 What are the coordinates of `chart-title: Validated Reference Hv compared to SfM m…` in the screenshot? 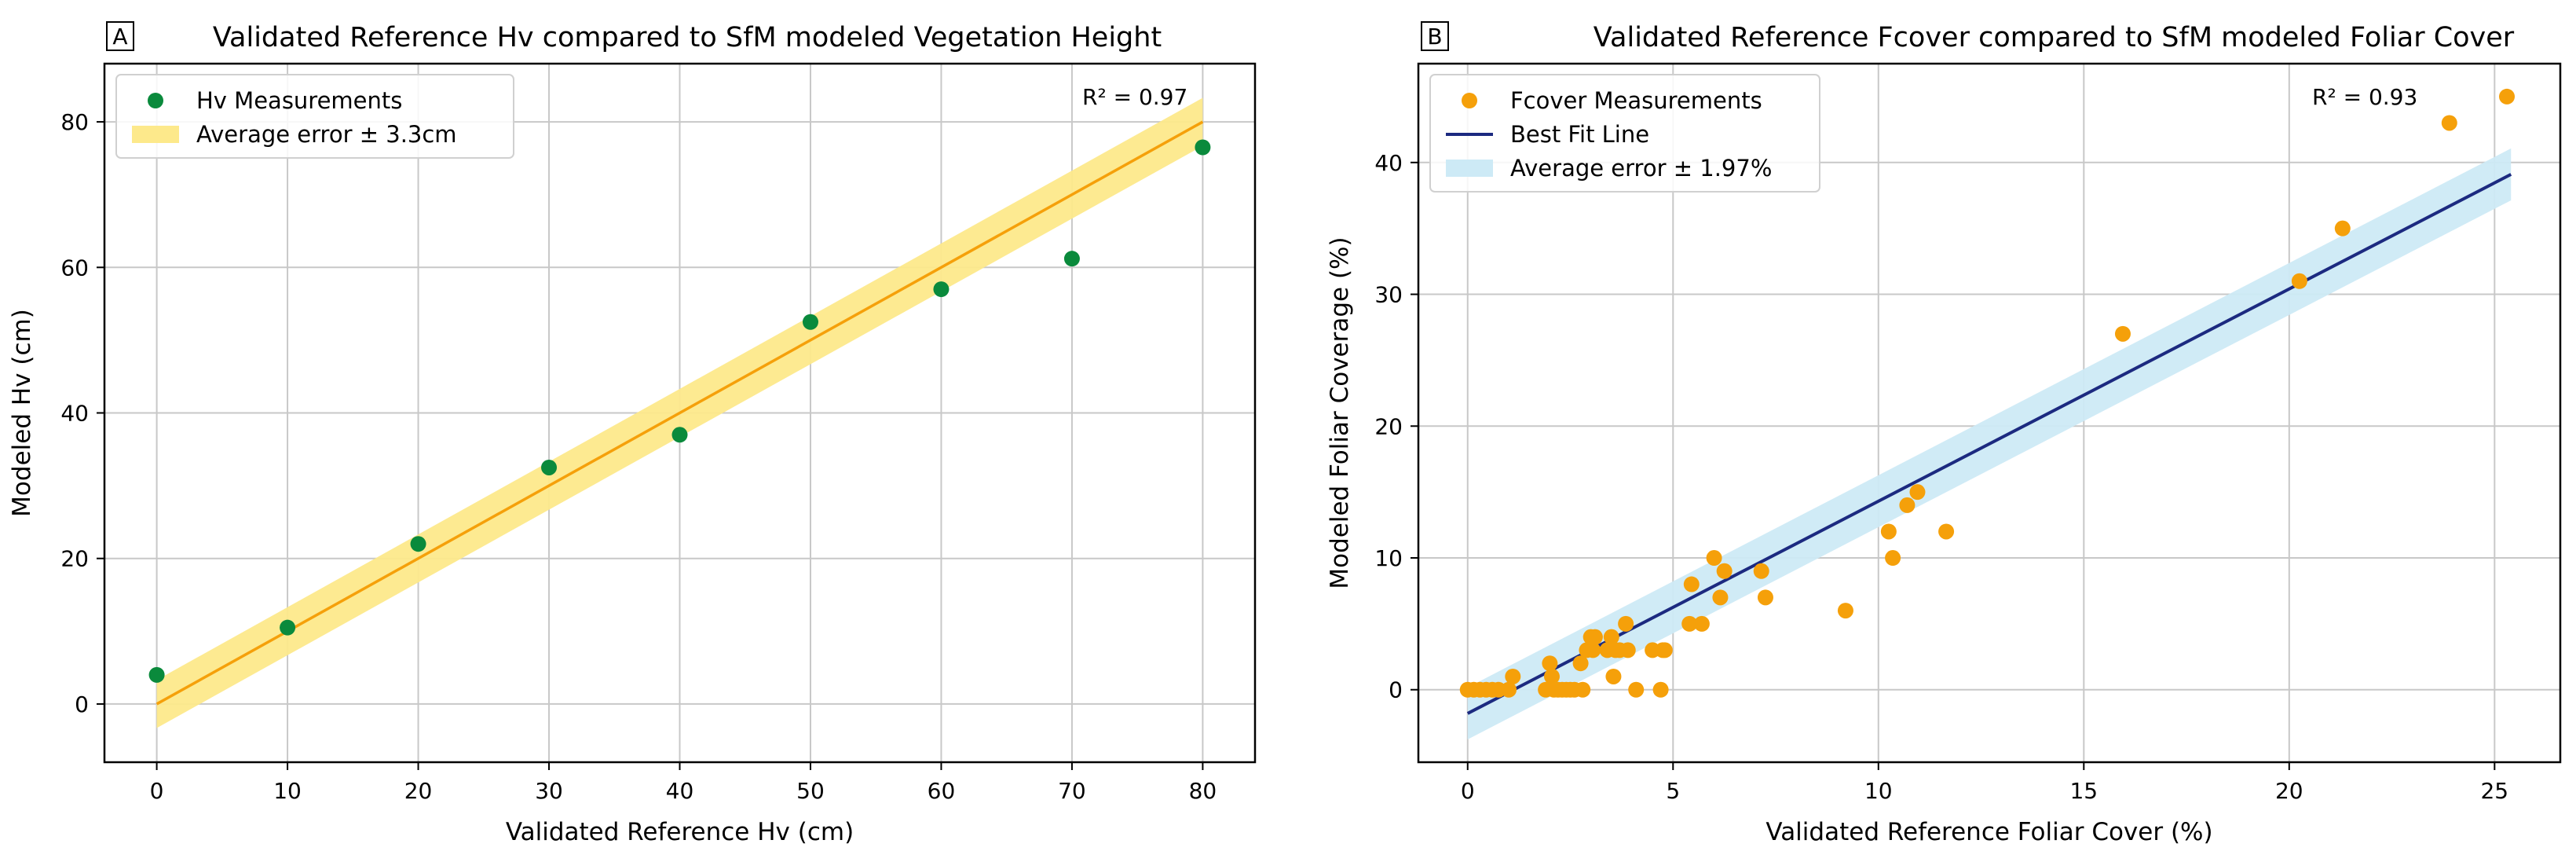 It's located at (688, 37).